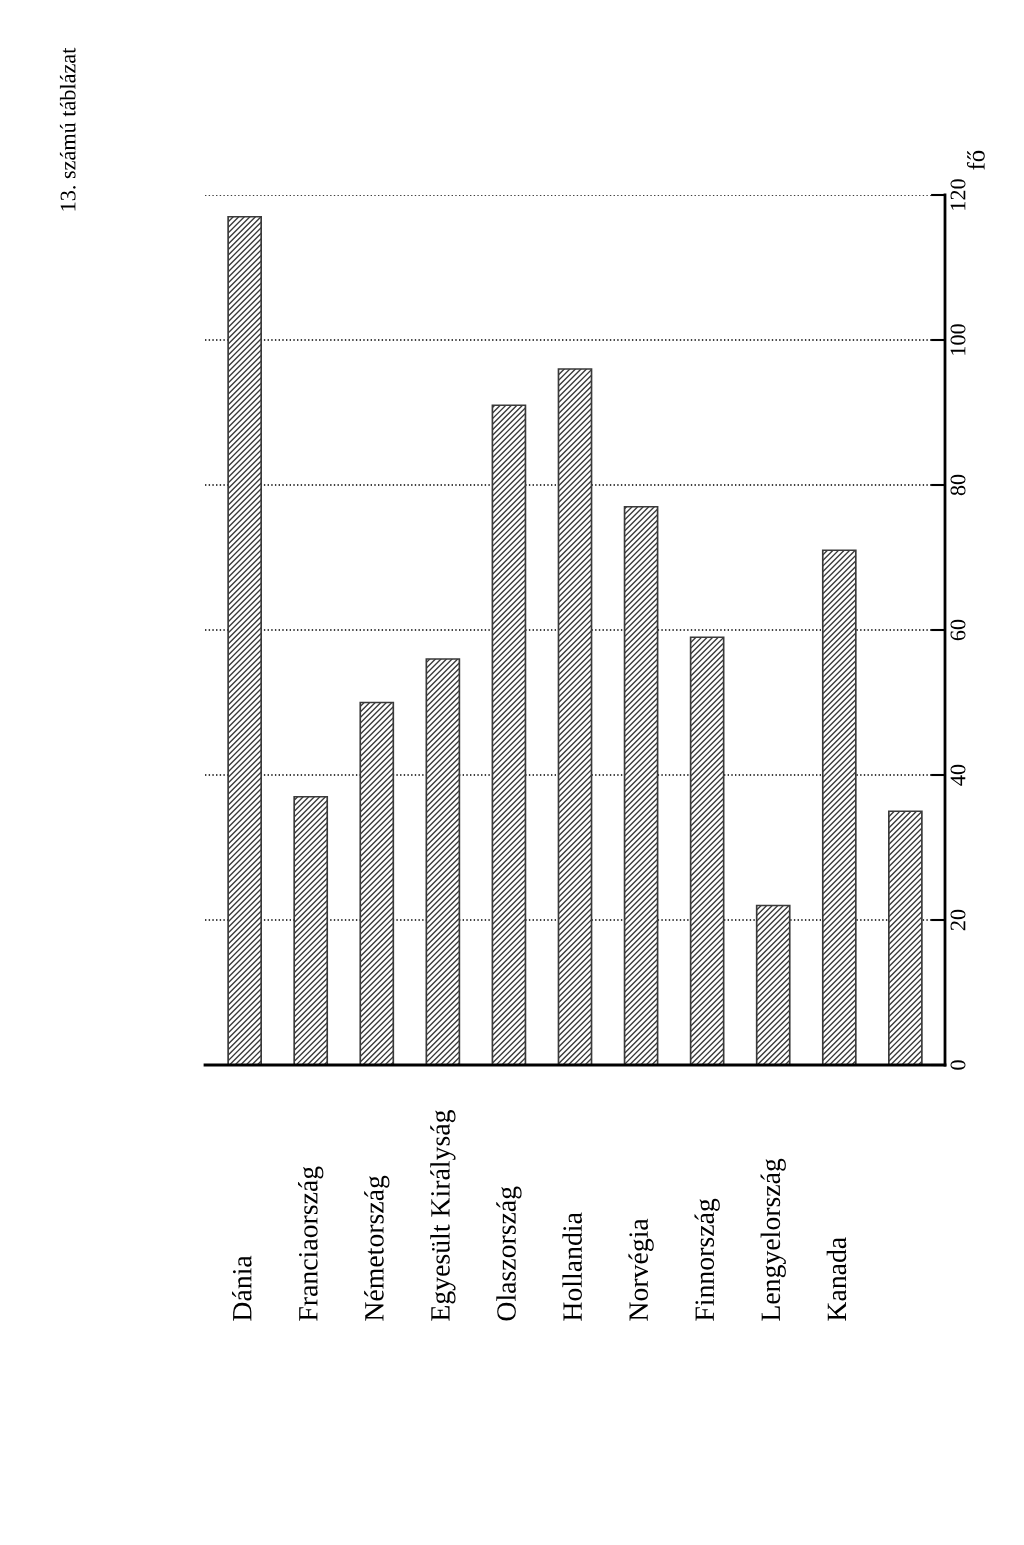  Describe the element at coordinates (443, 1215) in the screenshot. I see `x-tick-label: Egyesült Királyság` at that location.